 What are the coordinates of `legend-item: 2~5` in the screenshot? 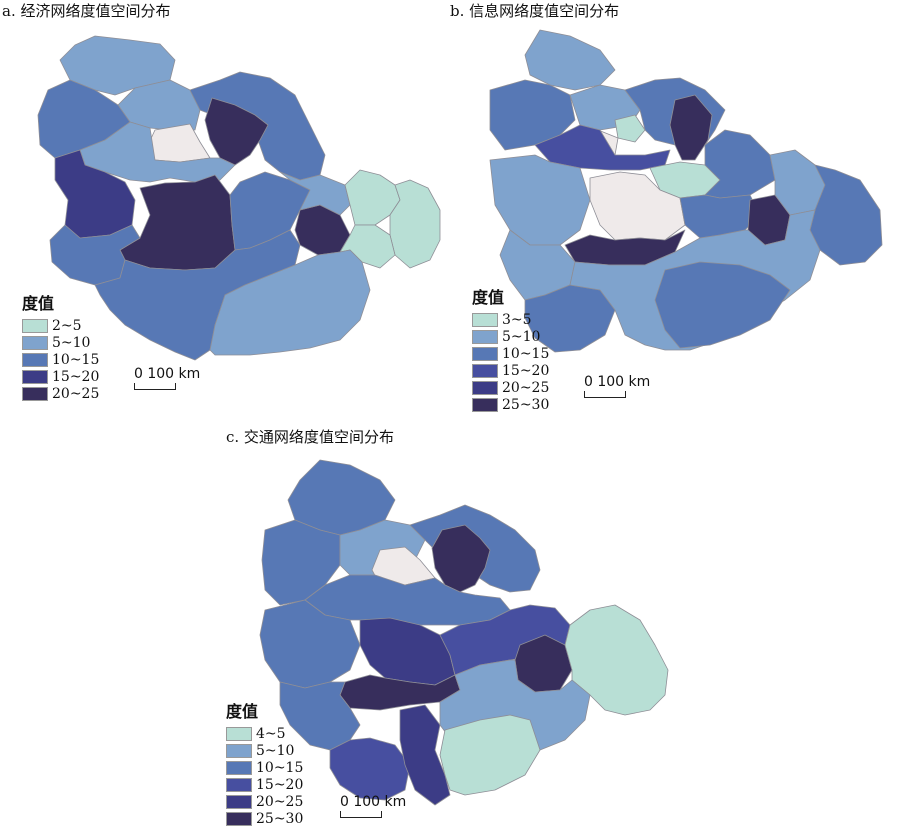 It's located at (60, 325).